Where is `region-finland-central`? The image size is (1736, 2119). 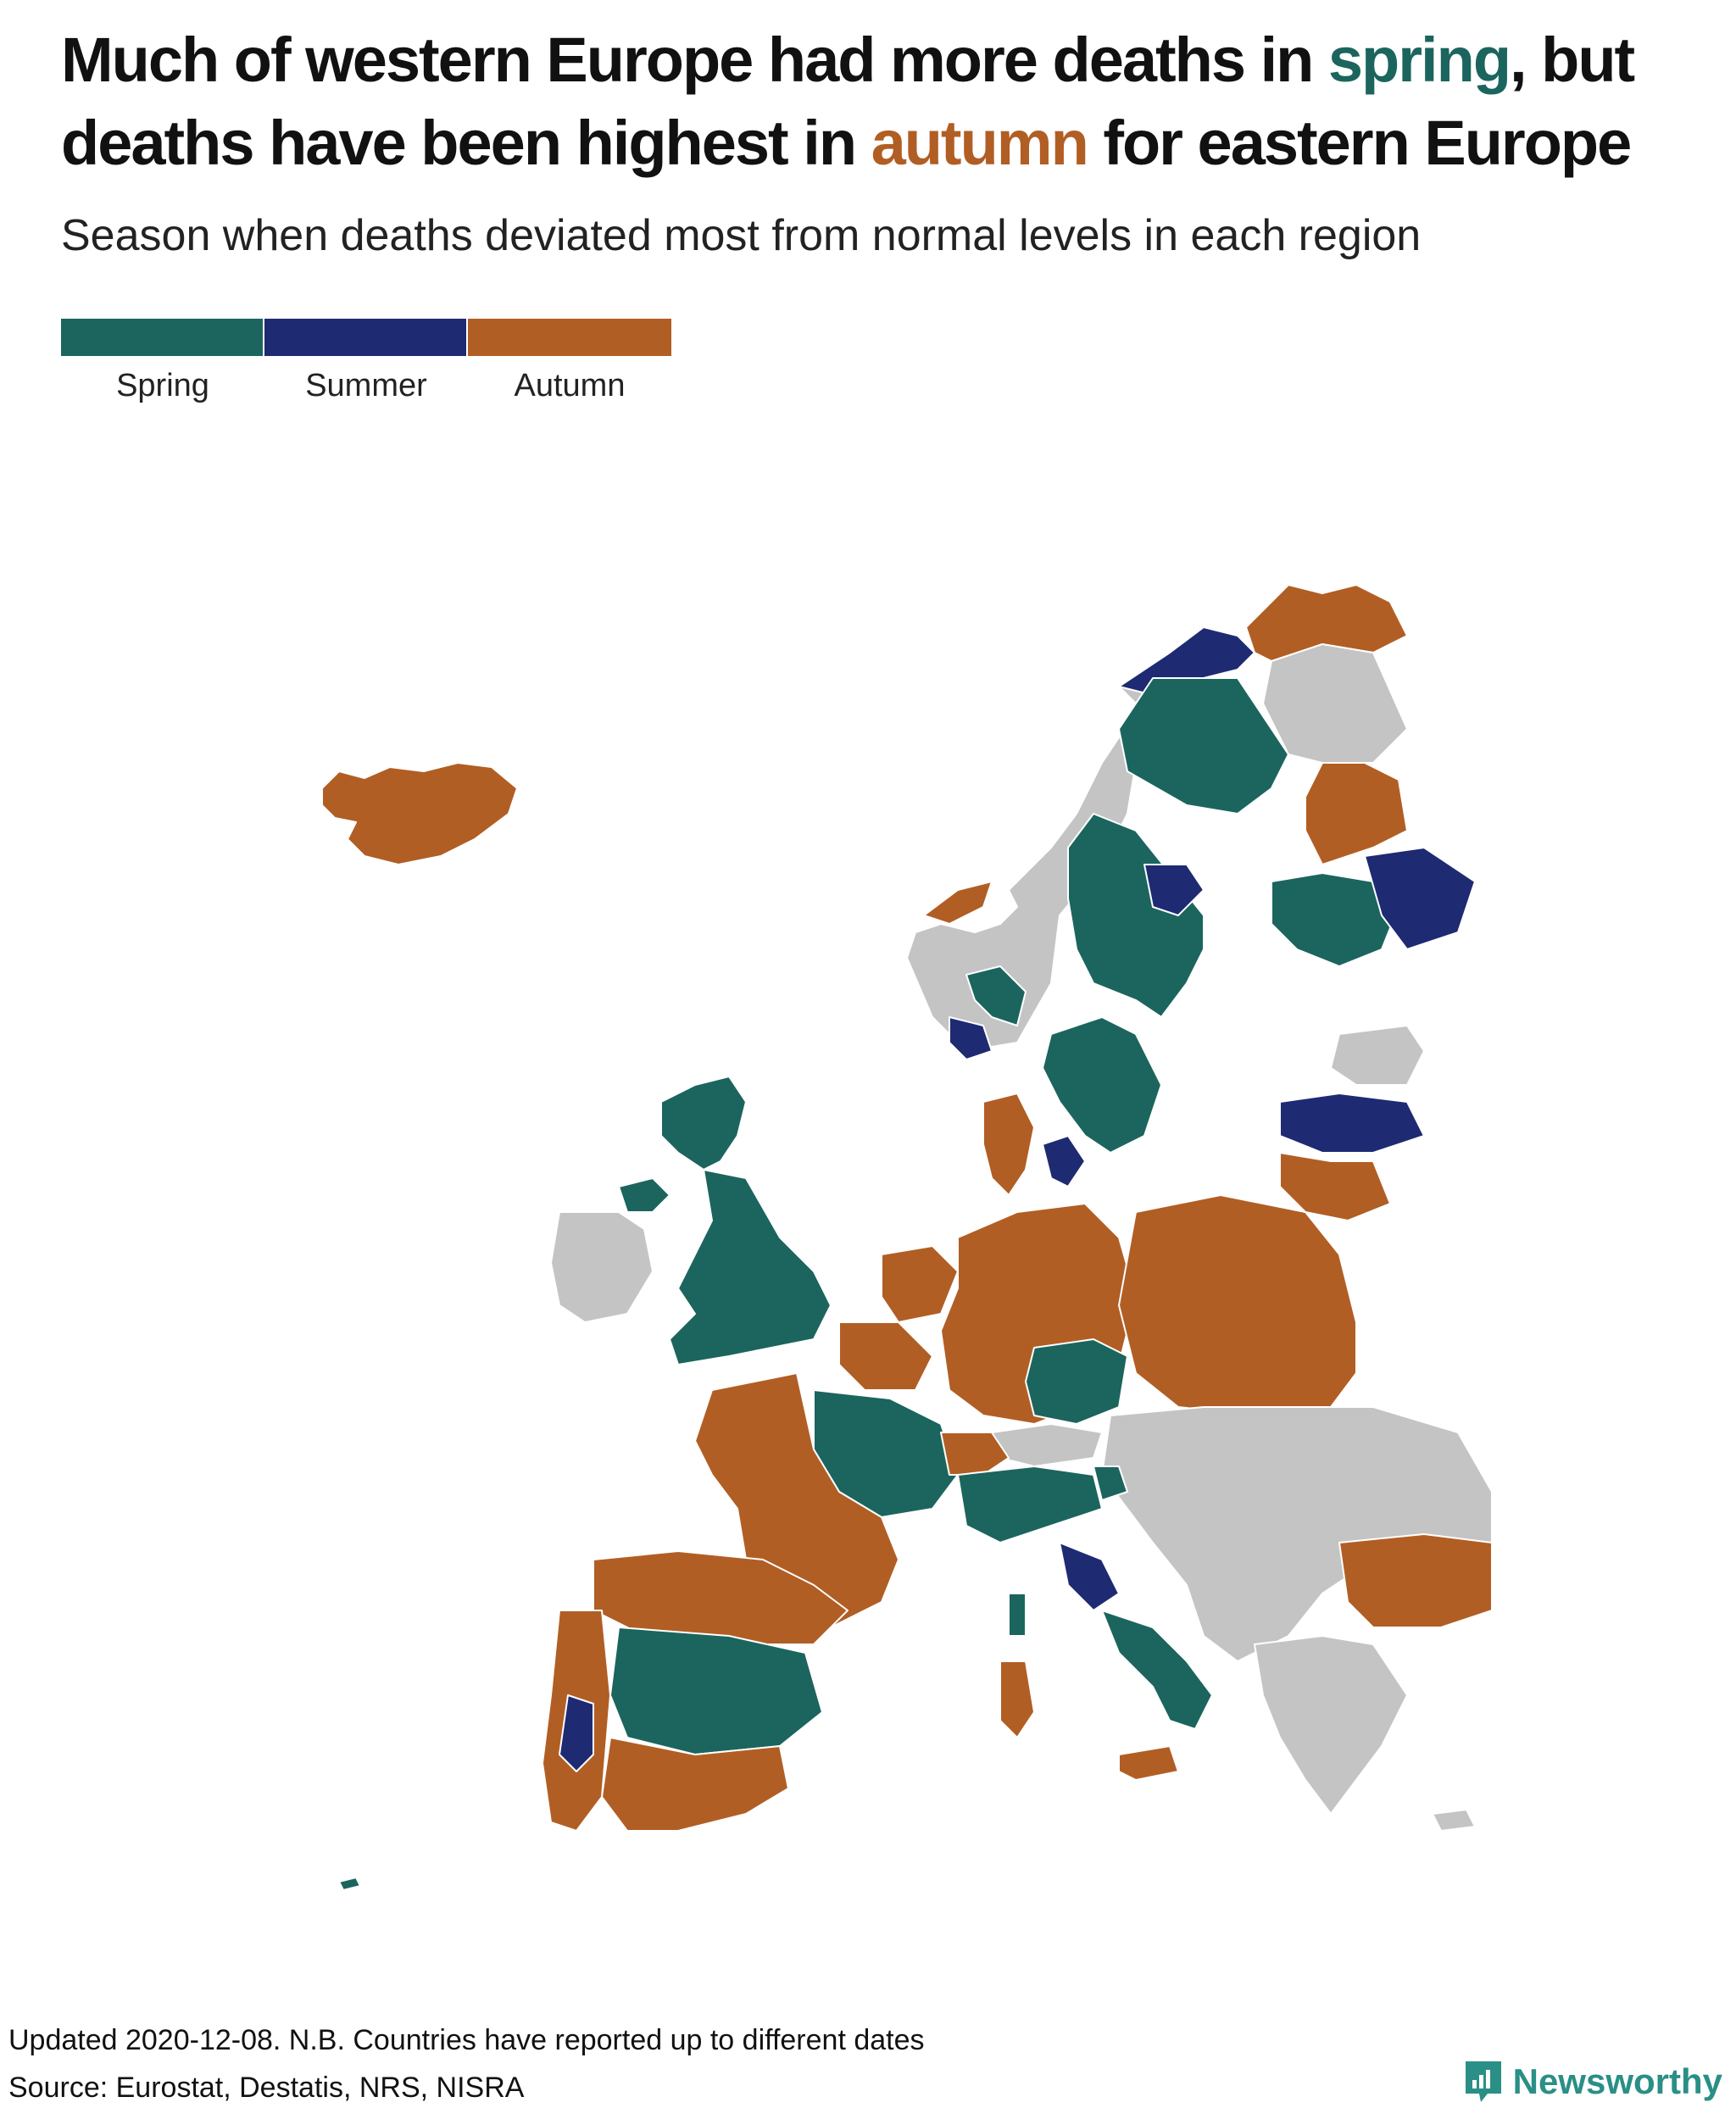
region-finland-central is located at coordinates (1335, 920).